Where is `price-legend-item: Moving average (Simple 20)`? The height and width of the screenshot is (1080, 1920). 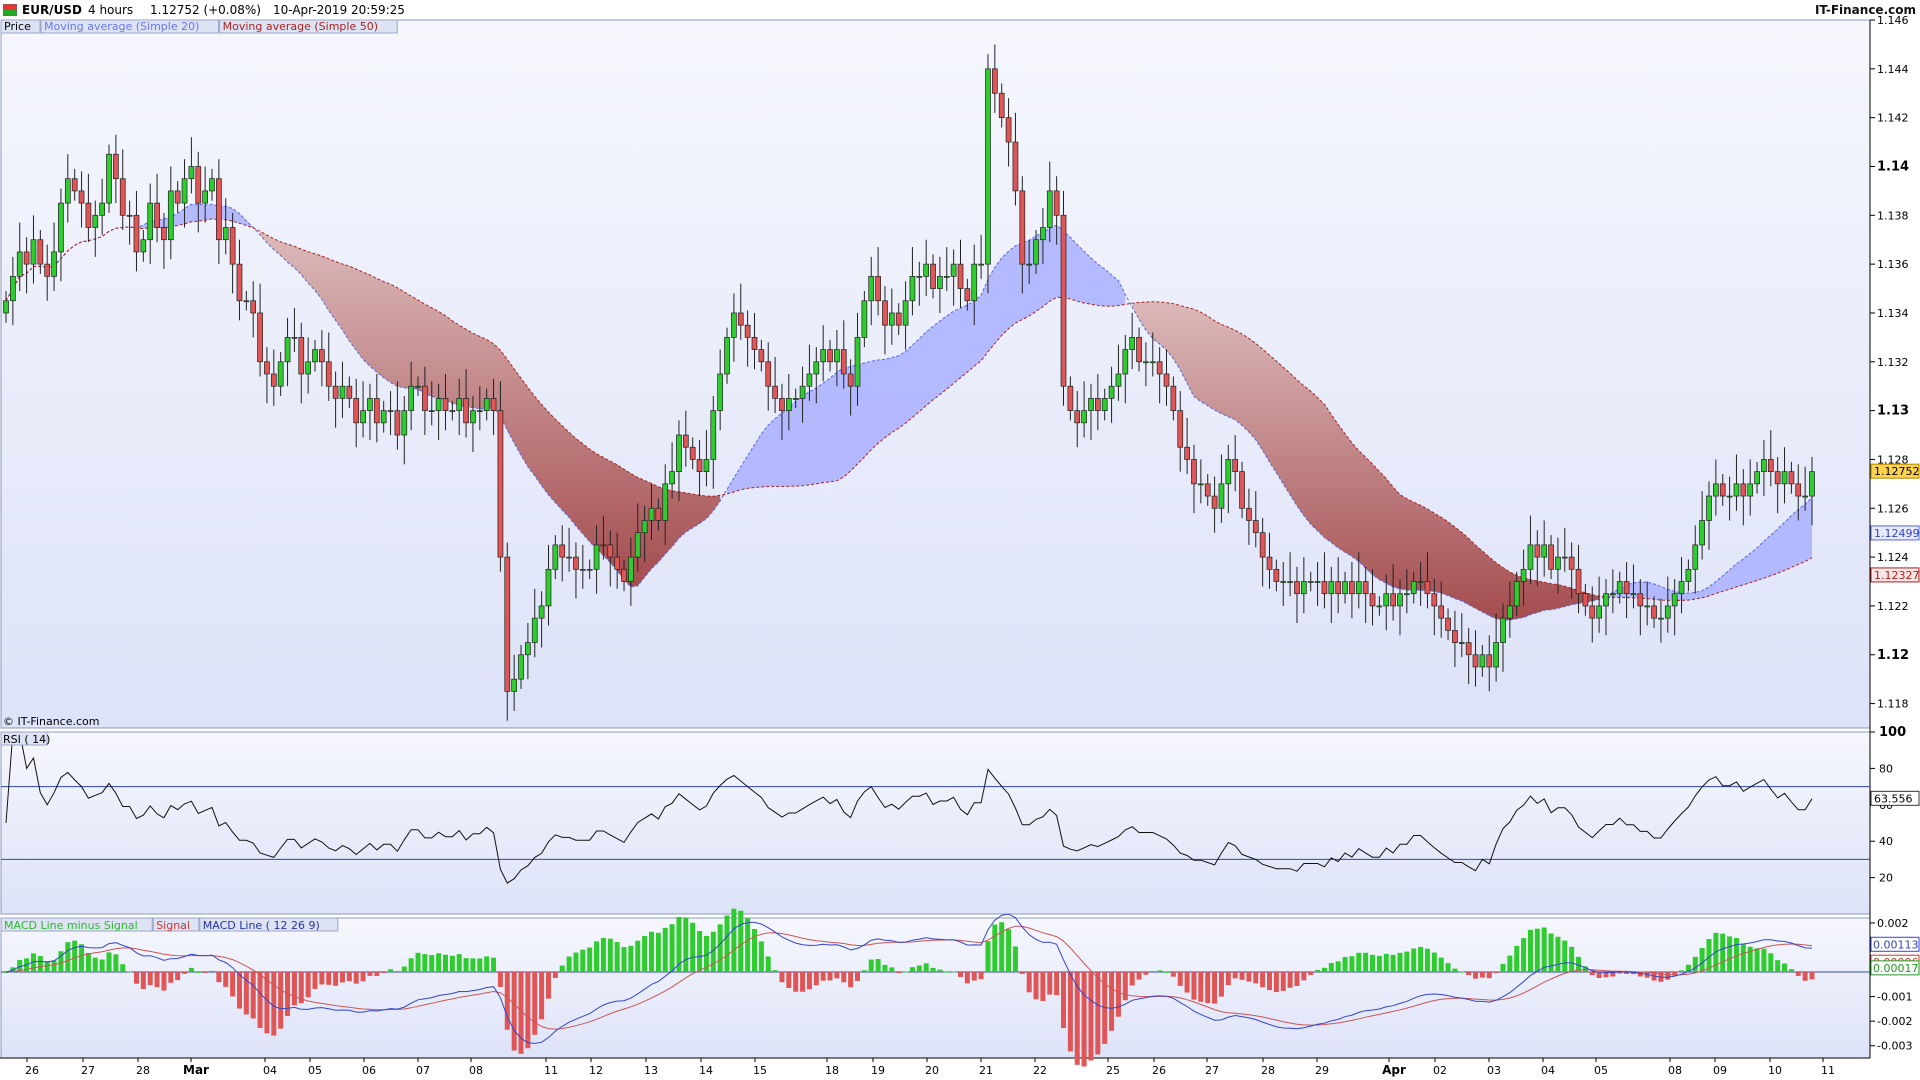
price-legend-item: Moving average (Simple 20) is located at coordinates (121, 26).